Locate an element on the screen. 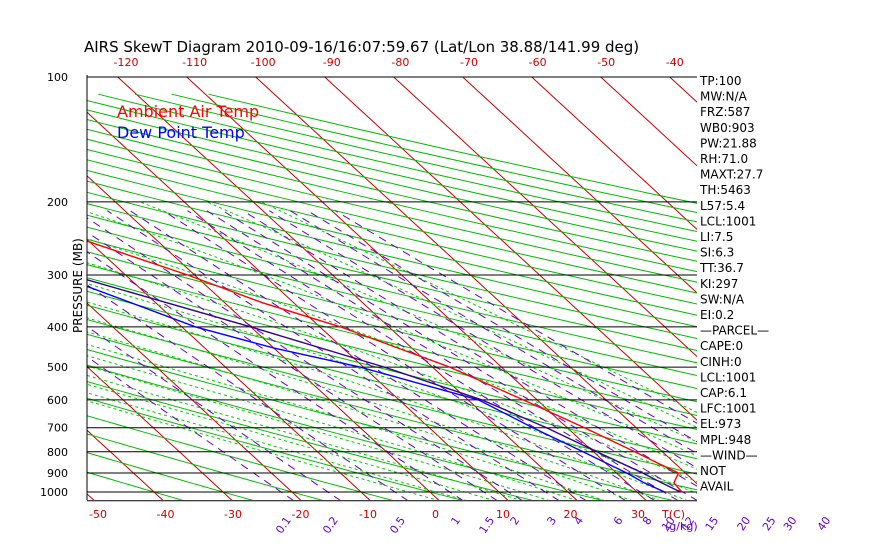  index-line: NOT is located at coordinates (713, 471).